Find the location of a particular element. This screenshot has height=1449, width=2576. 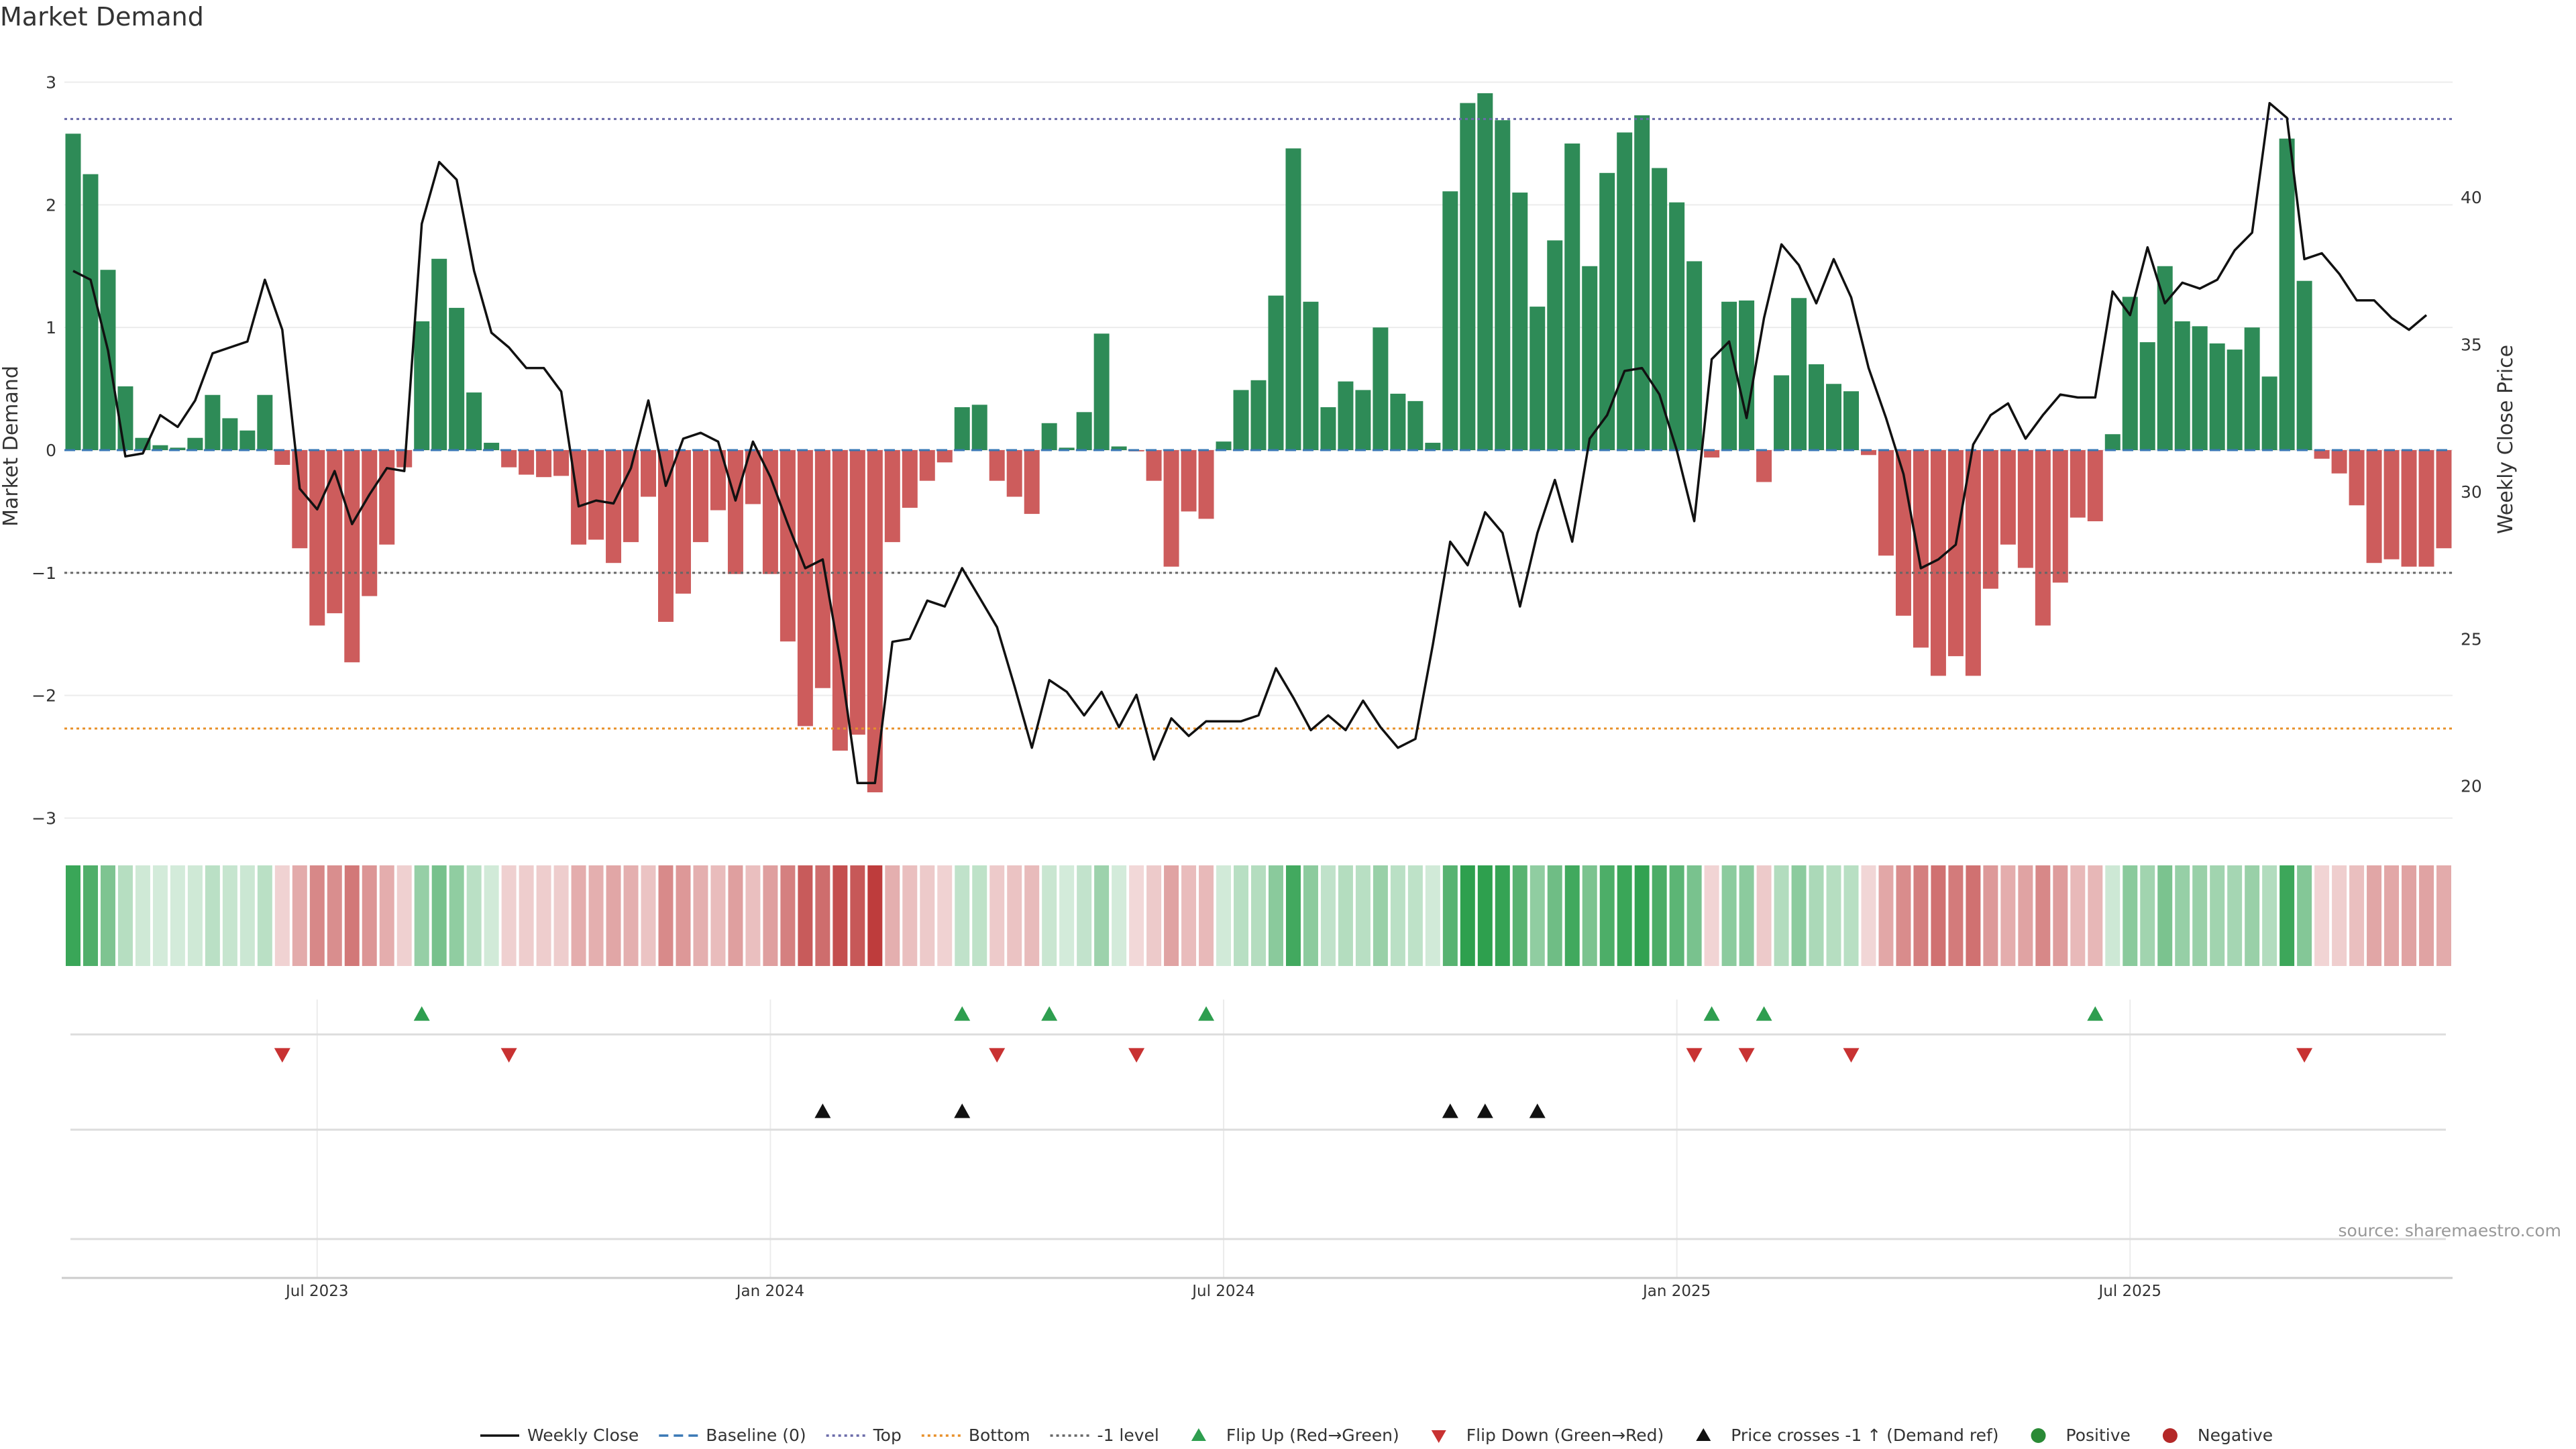

demand-color-strip is located at coordinates (1258, 915).